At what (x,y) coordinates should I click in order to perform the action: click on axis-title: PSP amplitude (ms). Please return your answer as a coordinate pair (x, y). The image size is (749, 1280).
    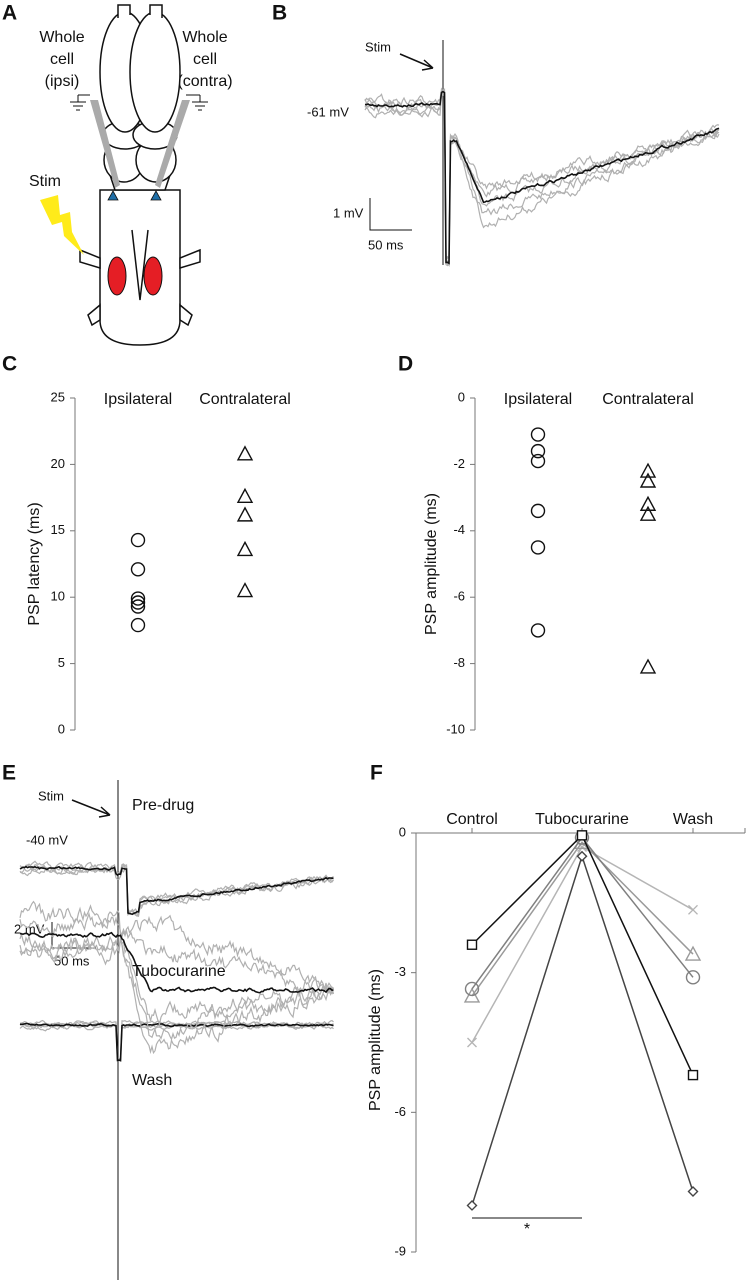
    Looking at the image, I should click on (431, 564).